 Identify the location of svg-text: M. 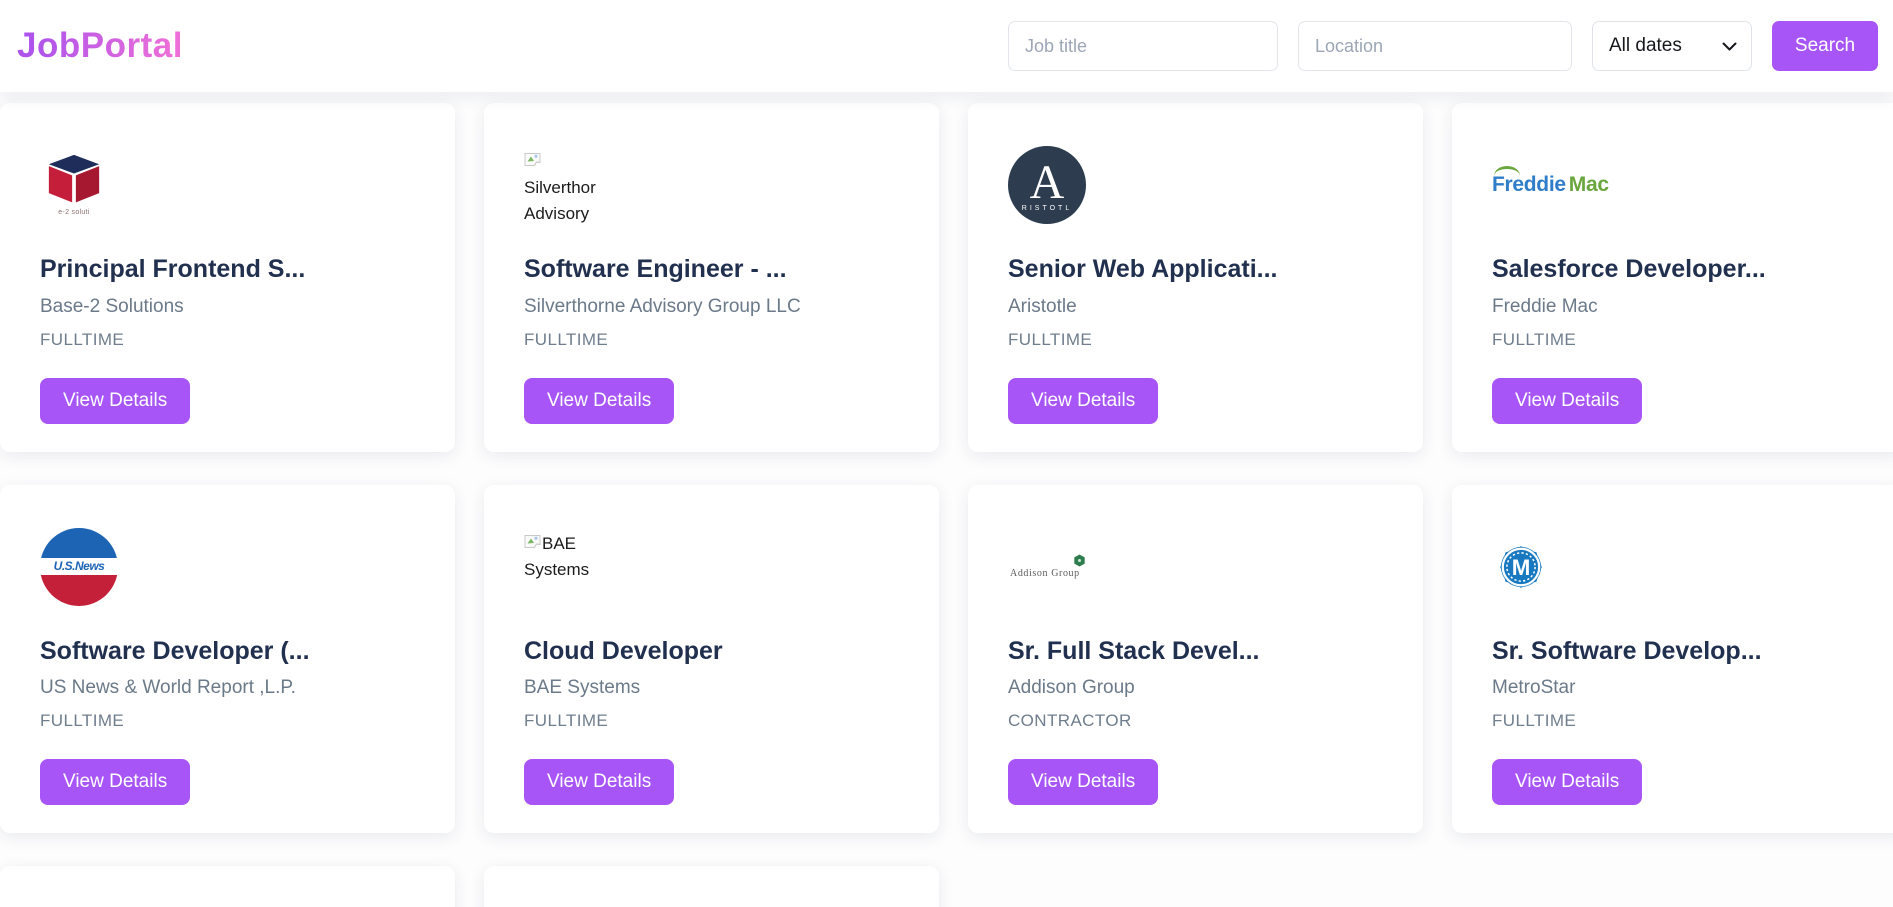
(1521, 567).